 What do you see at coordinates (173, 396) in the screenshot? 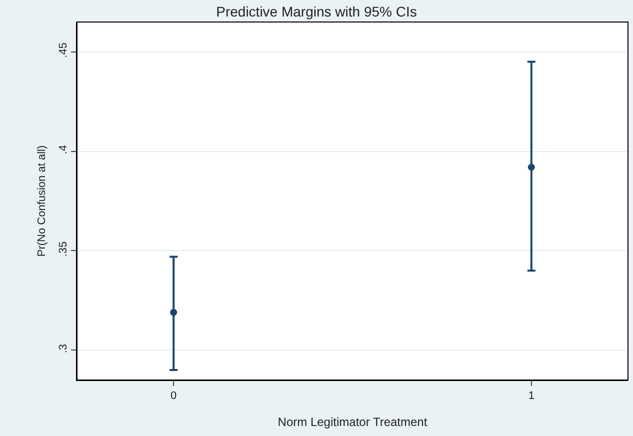
I see `x-tick-label: 0` at bounding box center [173, 396].